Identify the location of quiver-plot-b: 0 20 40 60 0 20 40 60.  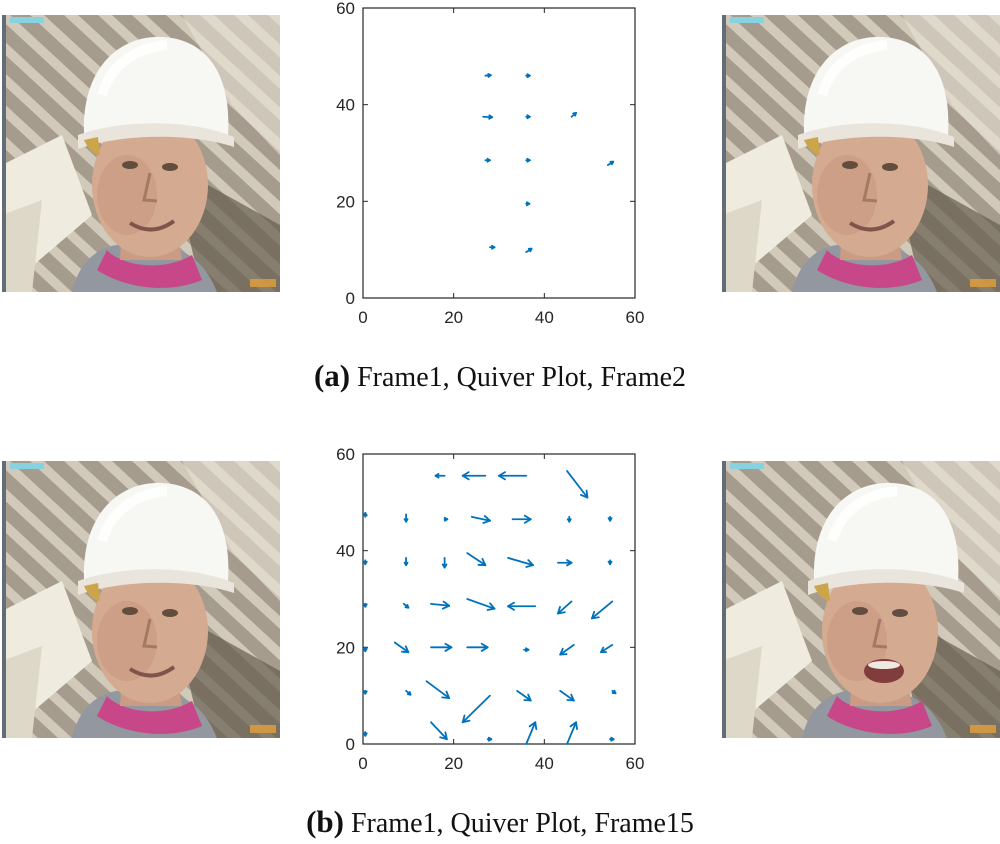
(490, 609).